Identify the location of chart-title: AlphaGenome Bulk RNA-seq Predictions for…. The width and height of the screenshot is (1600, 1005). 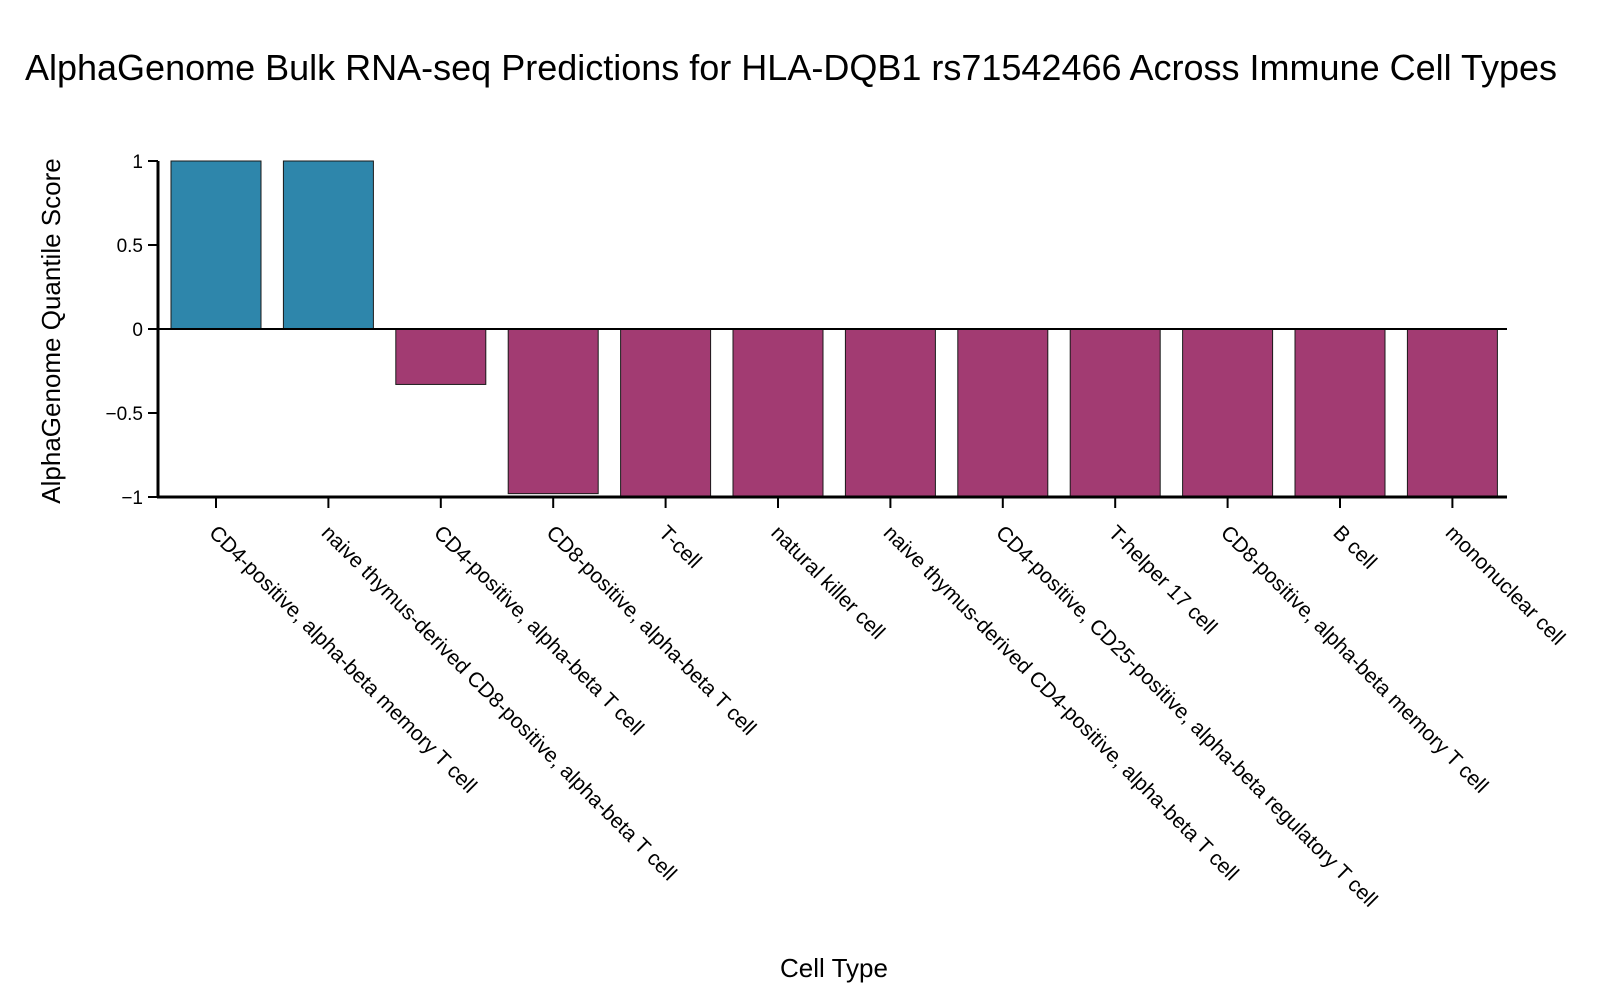
(791, 67).